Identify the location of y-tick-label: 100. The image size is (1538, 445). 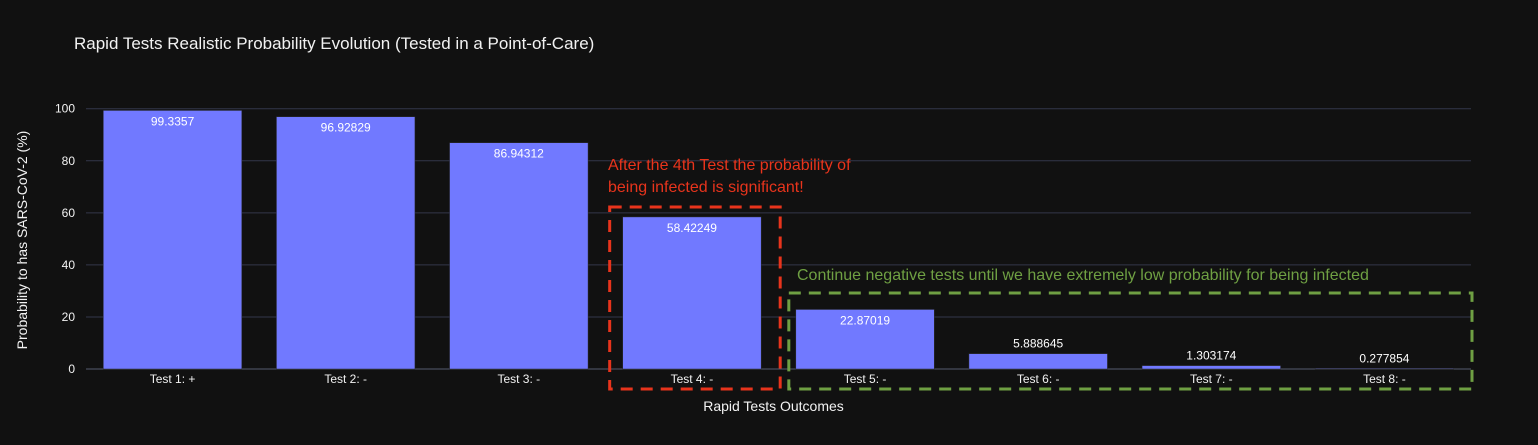
(65, 109).